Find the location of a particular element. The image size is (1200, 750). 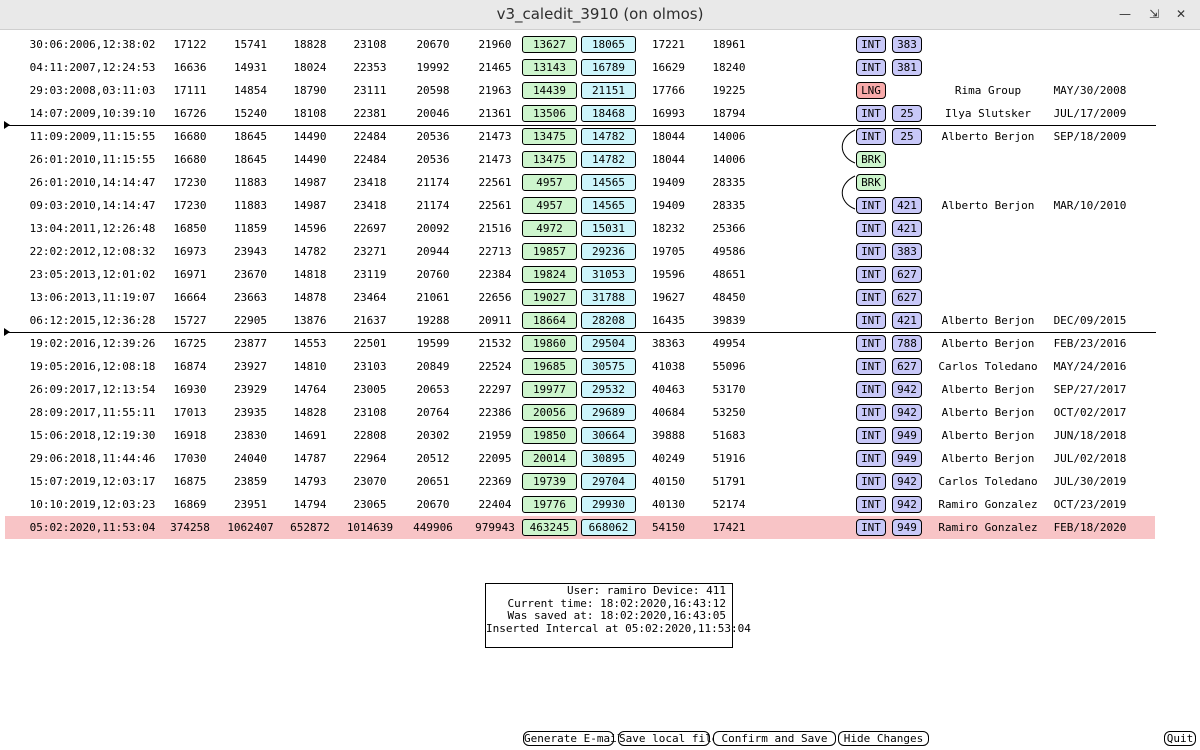

value-box-green: 13627 is located at coordinates (549, 44).